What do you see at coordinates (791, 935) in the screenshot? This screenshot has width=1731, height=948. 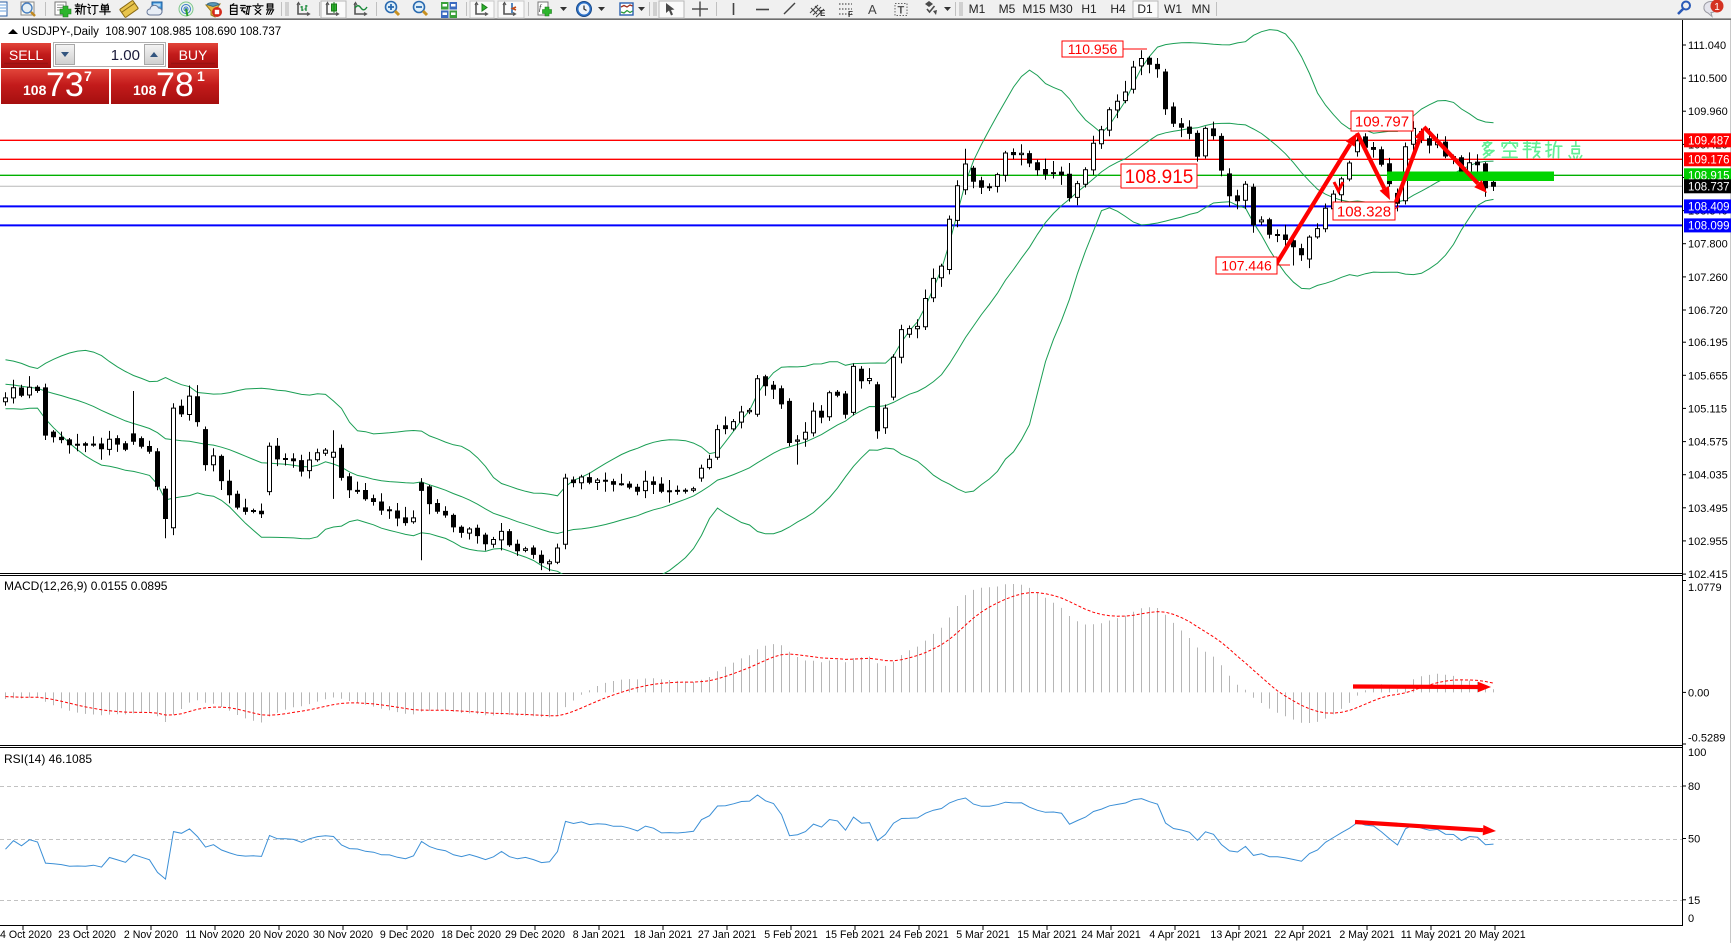 I see `svg-text: 5 Feb 2021` at bounding box center [791, 935].